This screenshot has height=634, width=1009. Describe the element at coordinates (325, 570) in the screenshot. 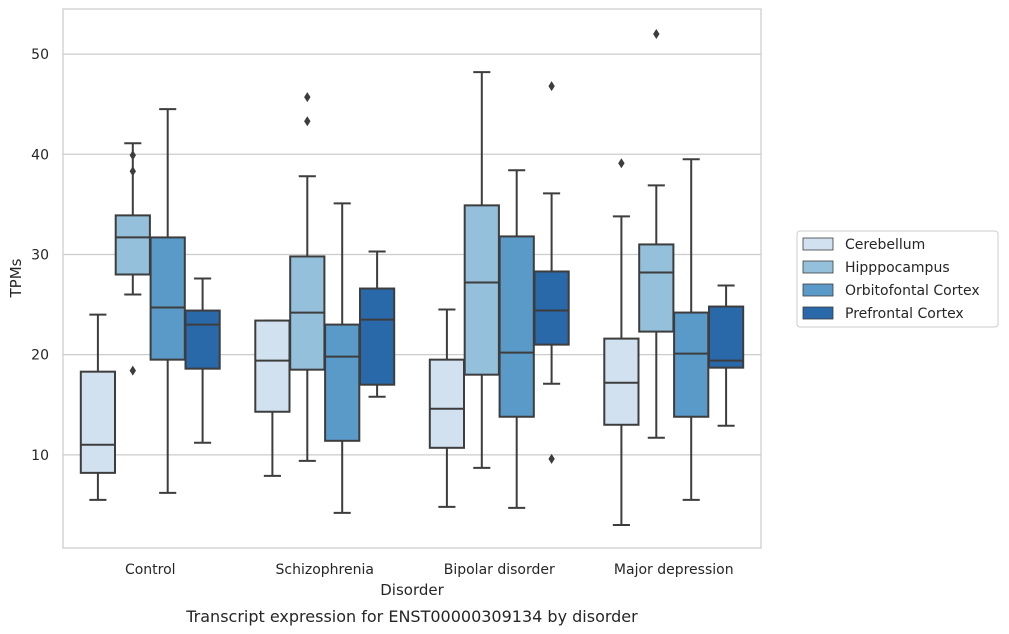

I see `x-tick-label: Schizophrenia` at that location.